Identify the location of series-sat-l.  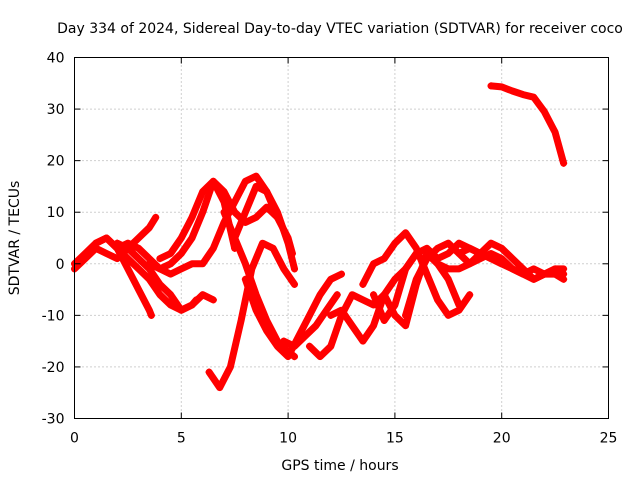
(310, 320).